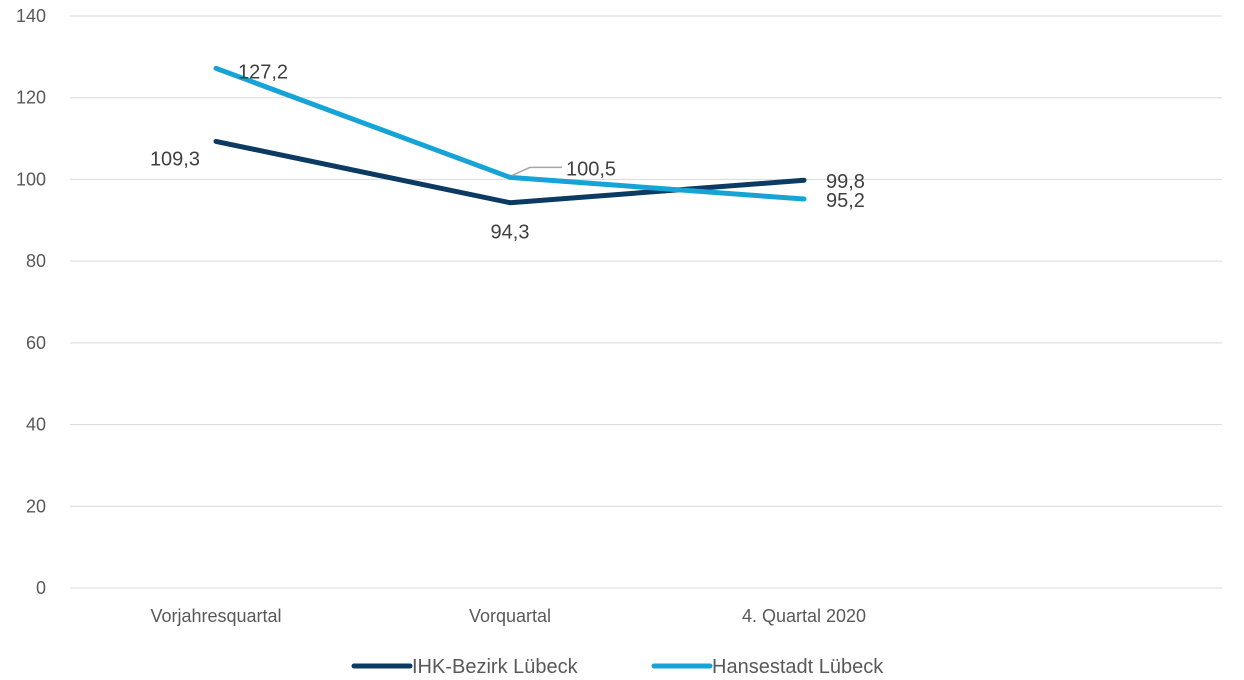  I want to click on leader-line, so click(536, 171).